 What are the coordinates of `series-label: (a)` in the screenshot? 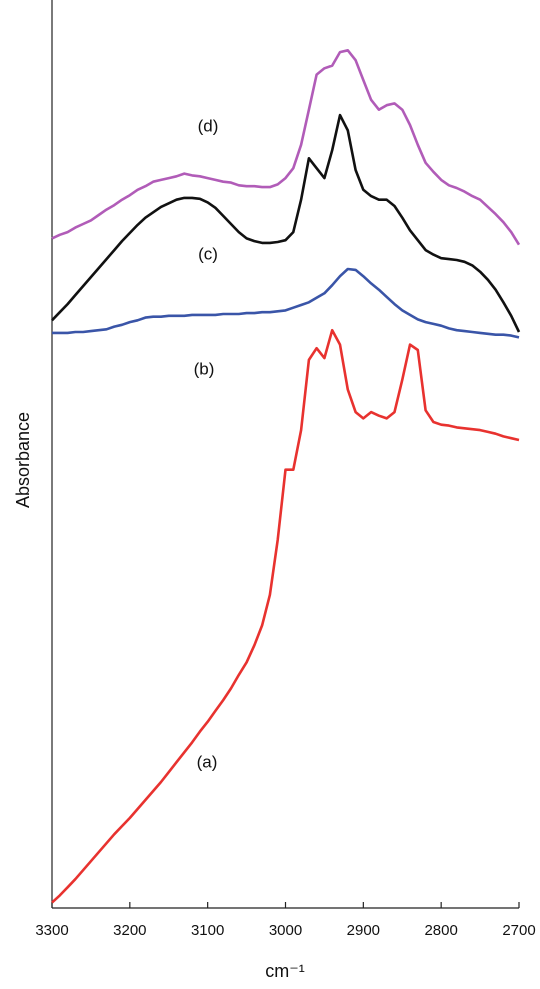 It's located at (207, 761).